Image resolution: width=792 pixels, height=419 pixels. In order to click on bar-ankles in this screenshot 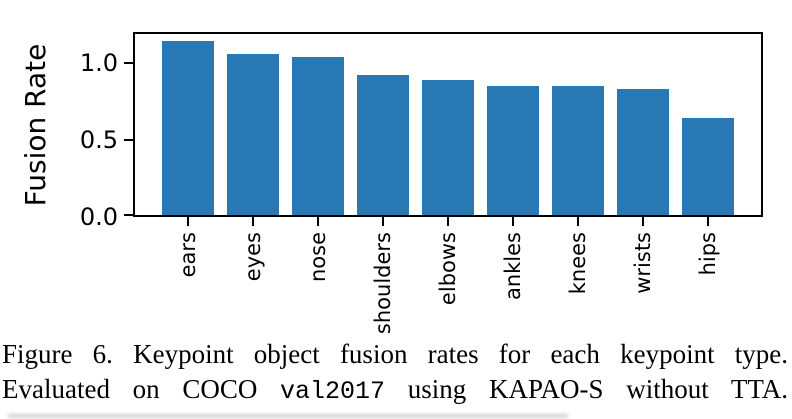, I will do `click(513, 151)`.